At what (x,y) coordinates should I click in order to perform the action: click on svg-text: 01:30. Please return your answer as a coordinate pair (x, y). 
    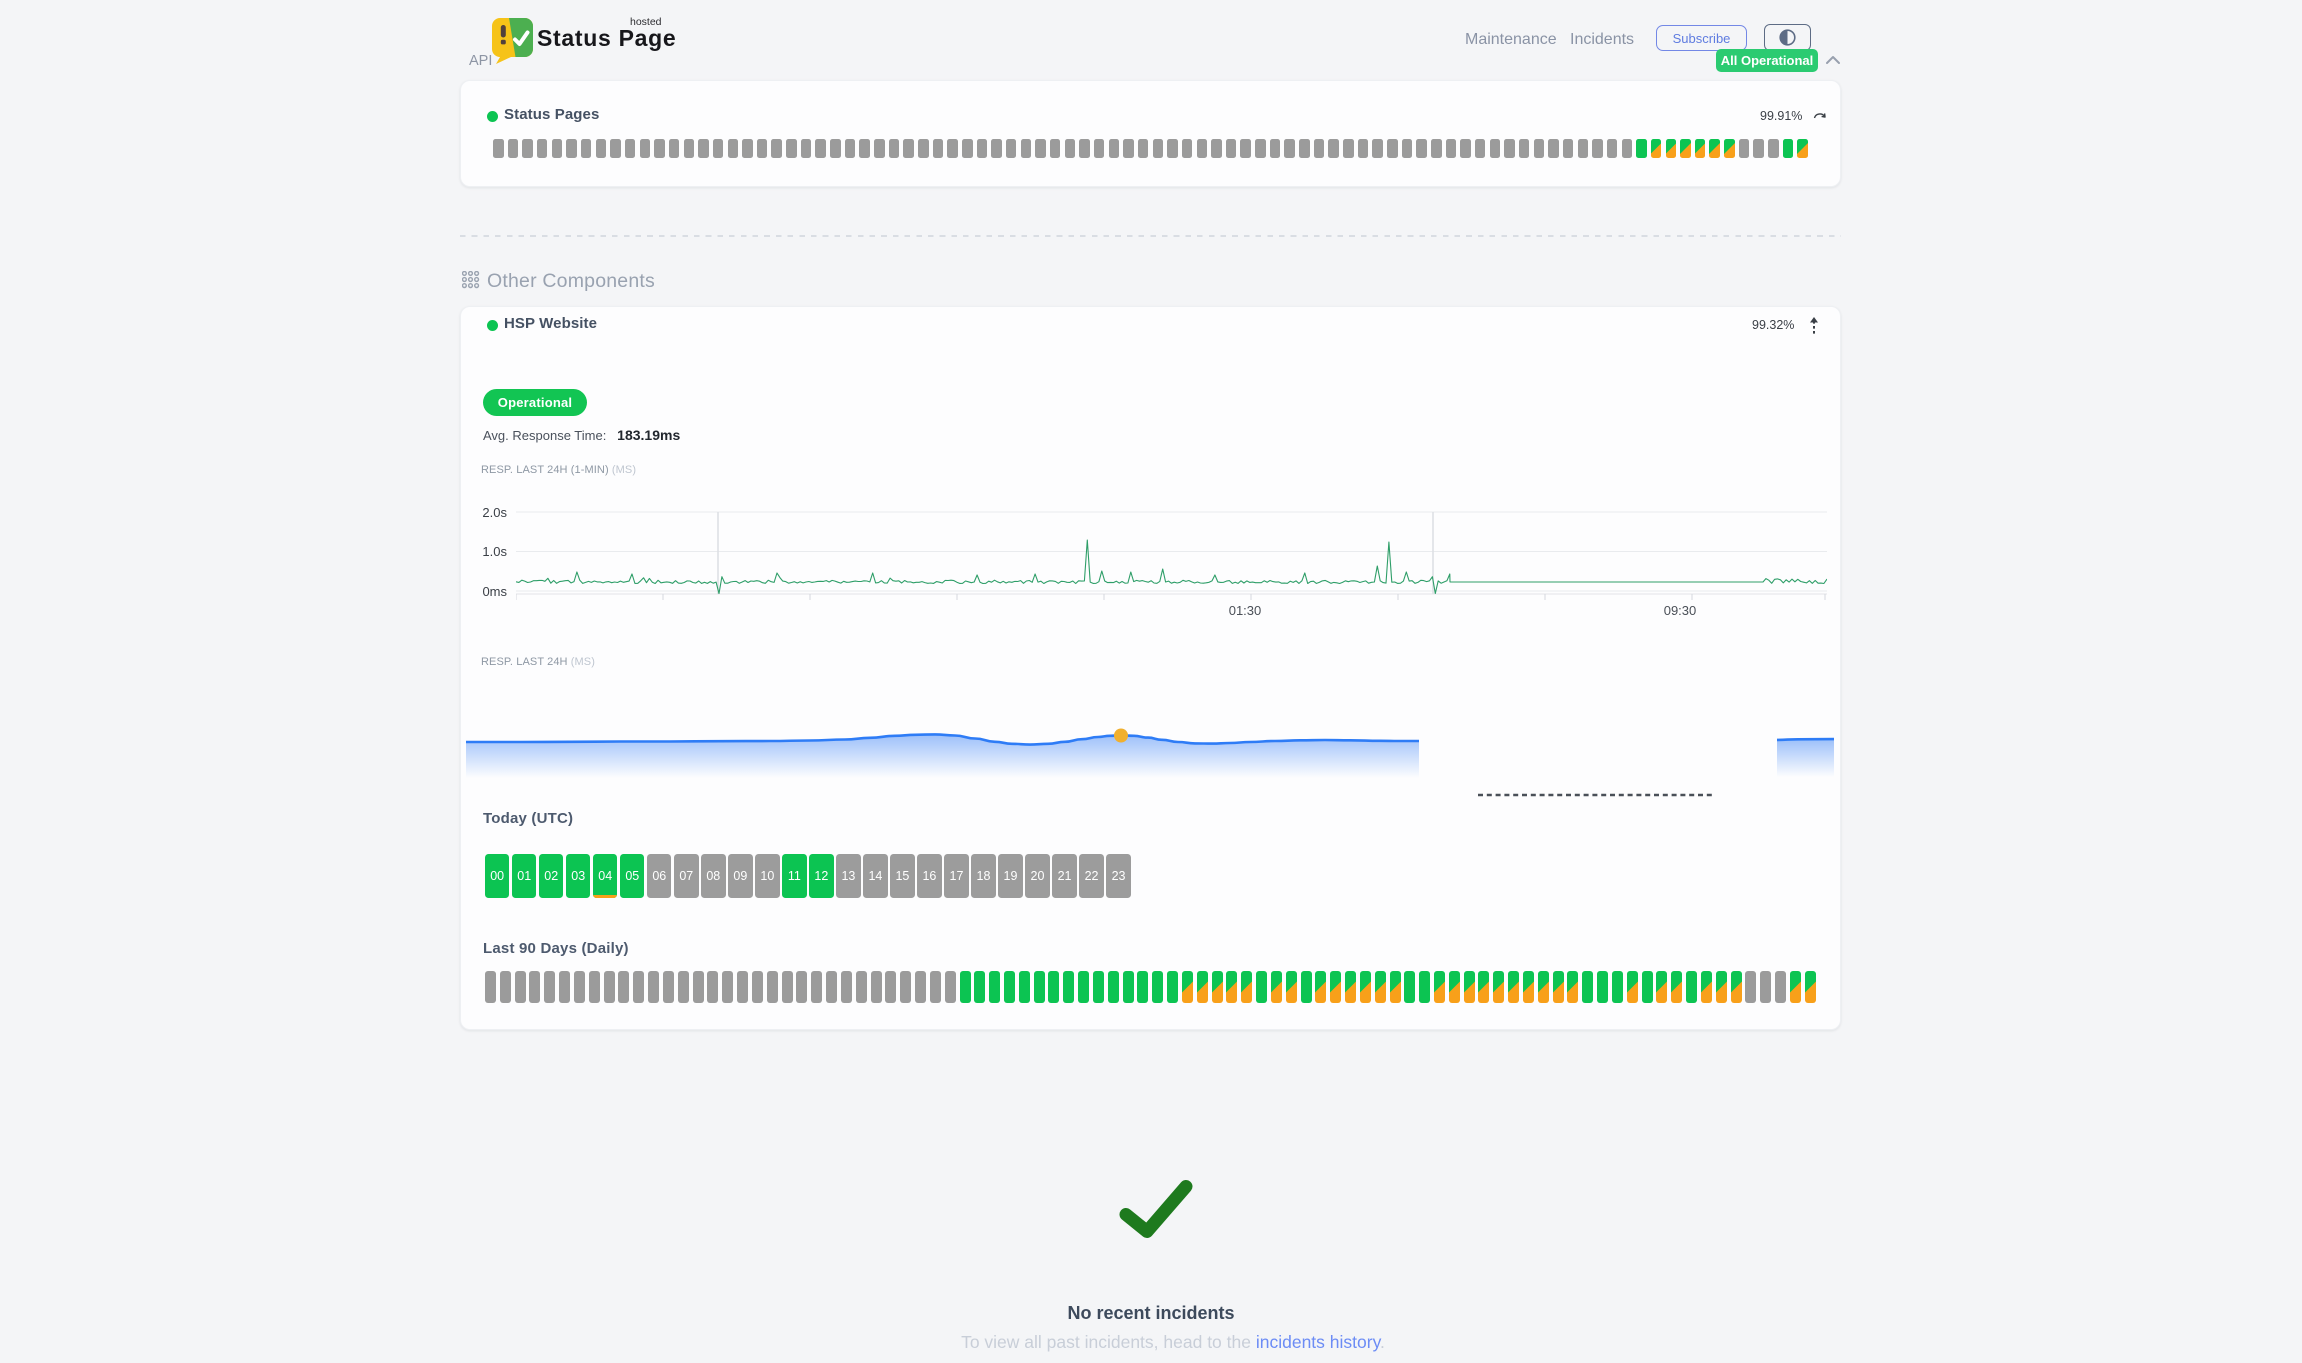
    Looking at the image, I should click on (1245, 610).